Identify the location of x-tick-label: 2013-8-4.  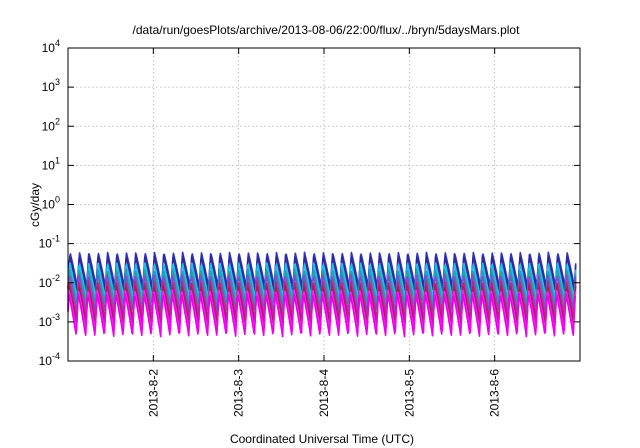
(324, 393).